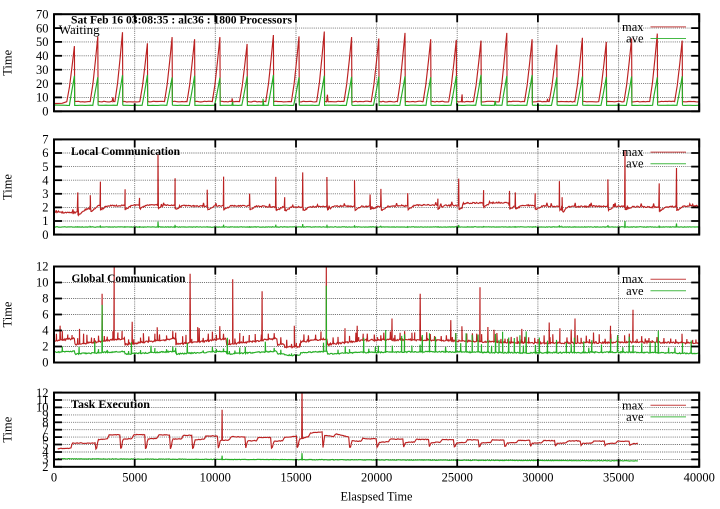  I want to click on svg-text: 50, so click(42, 42).